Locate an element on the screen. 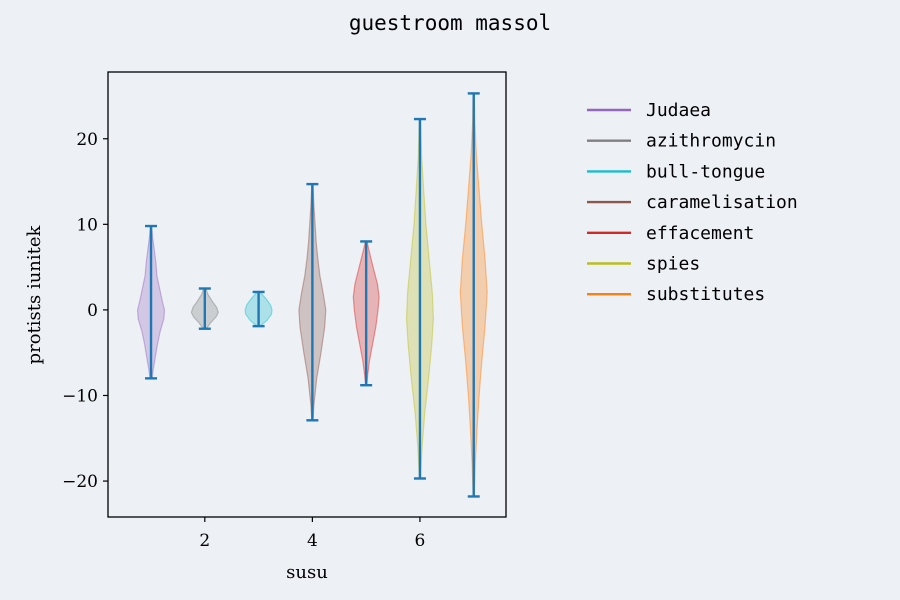  legend-label-effacement: effacement is located at coordinates (700, 233).